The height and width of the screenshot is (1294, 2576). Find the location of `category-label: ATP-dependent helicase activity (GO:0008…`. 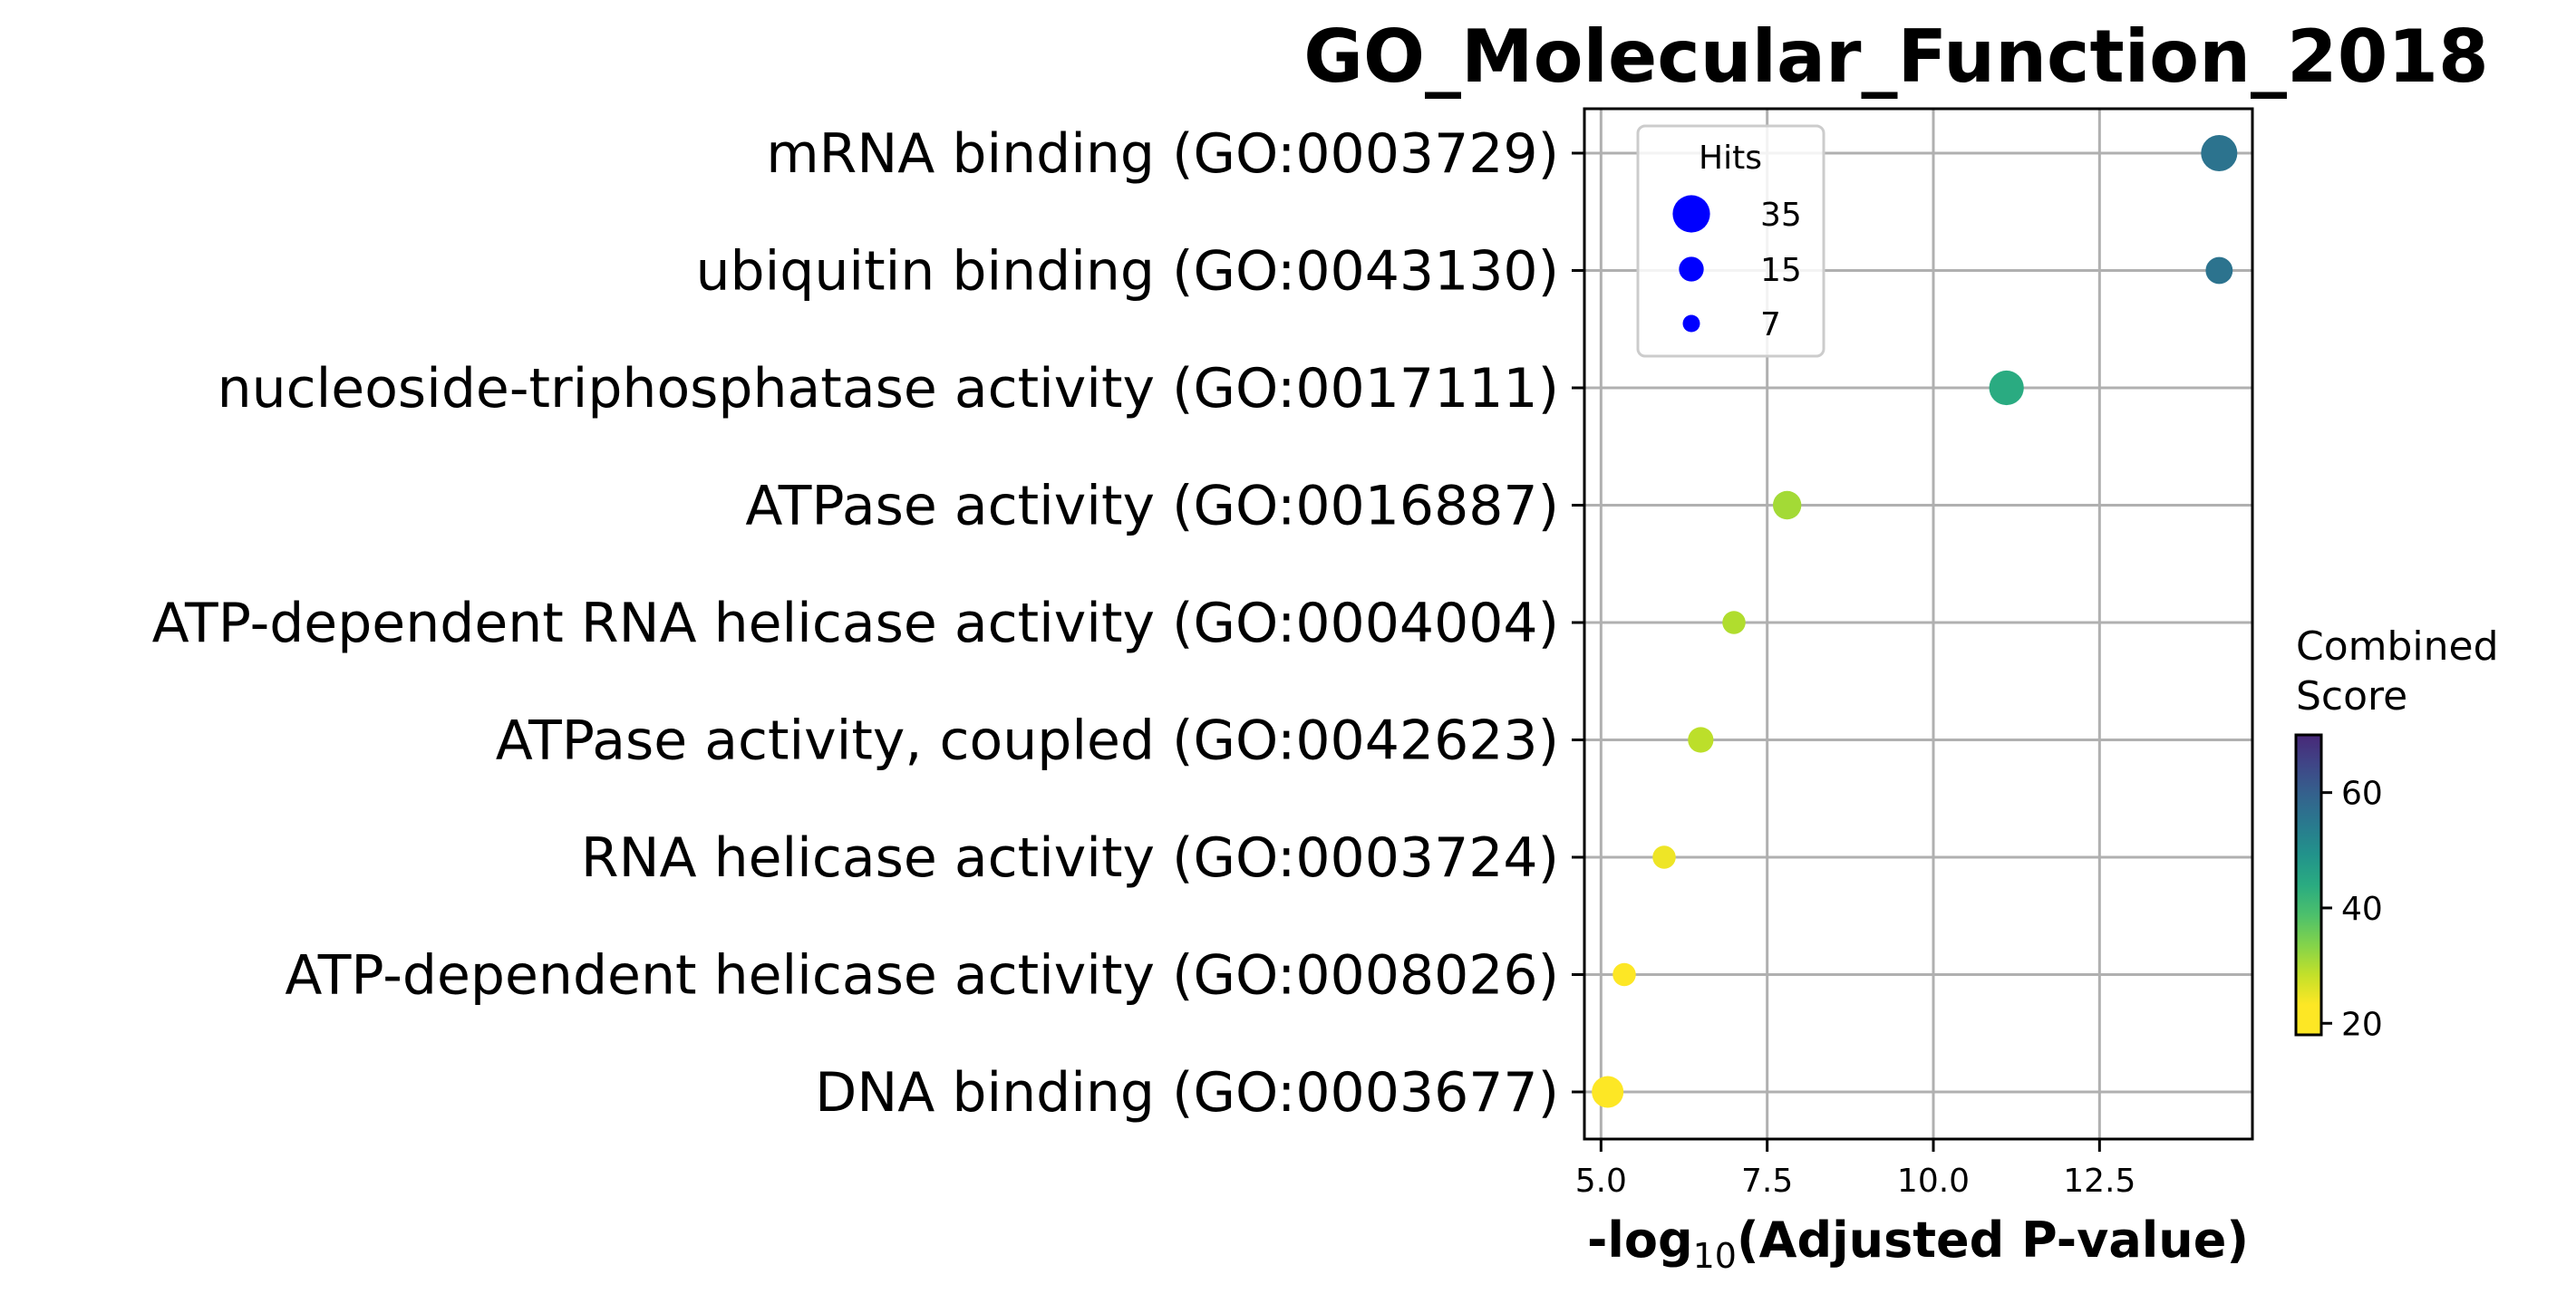

category-label: ATP-dependent helicase activity (GO:0008… is located at coordinates (922, 976).